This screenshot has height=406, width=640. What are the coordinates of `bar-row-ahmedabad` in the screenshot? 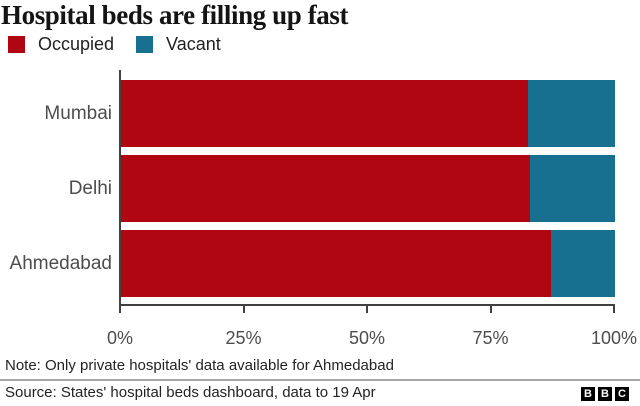 It's located at (368, 263).